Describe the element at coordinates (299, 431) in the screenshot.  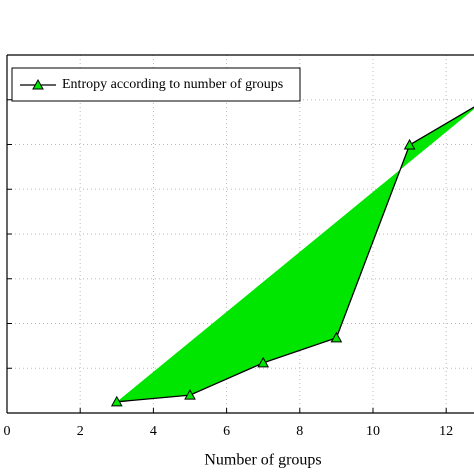
I see `x-tick-label: 8` at that location.